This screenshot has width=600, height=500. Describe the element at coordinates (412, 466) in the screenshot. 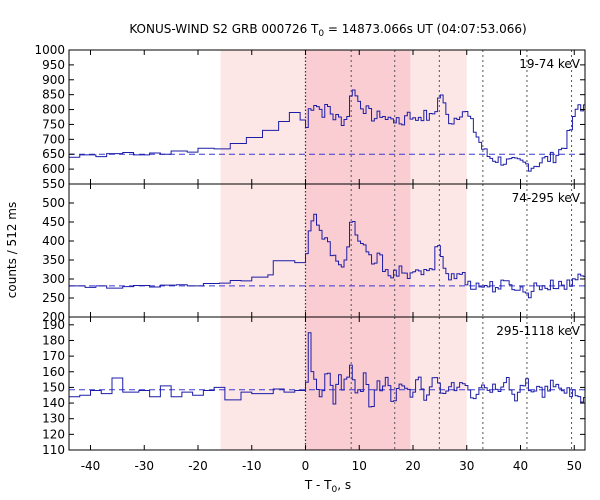

I see `x-tick-label: 20` at that location.